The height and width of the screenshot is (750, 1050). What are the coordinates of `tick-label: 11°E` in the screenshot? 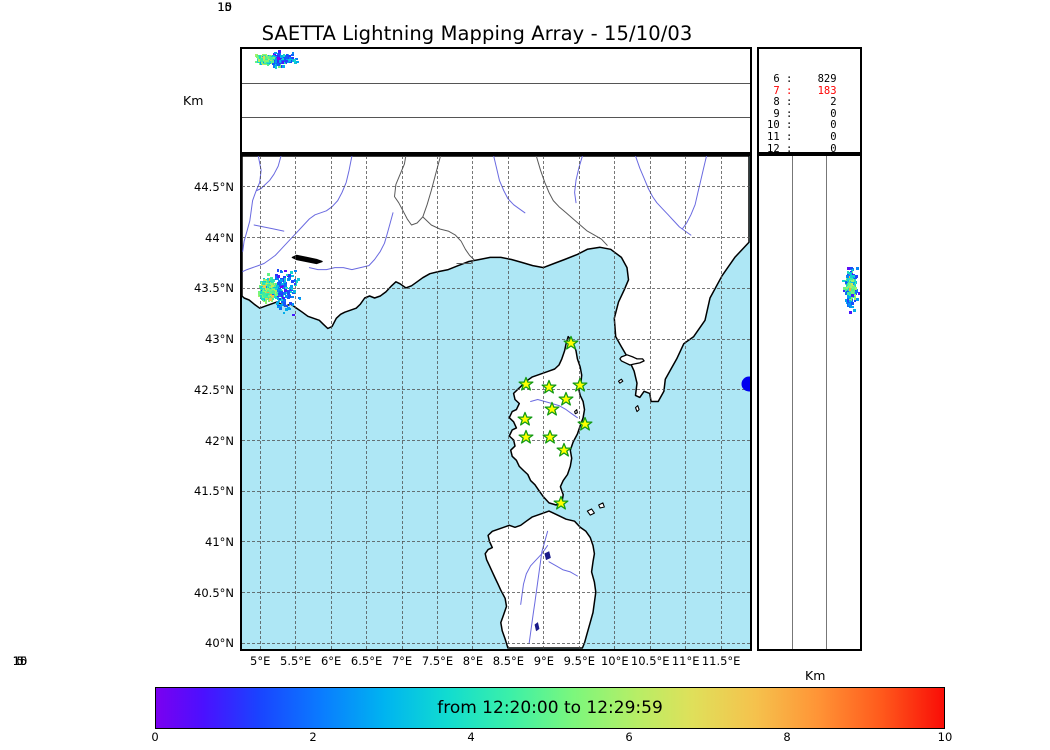 It's located at (685, 661).